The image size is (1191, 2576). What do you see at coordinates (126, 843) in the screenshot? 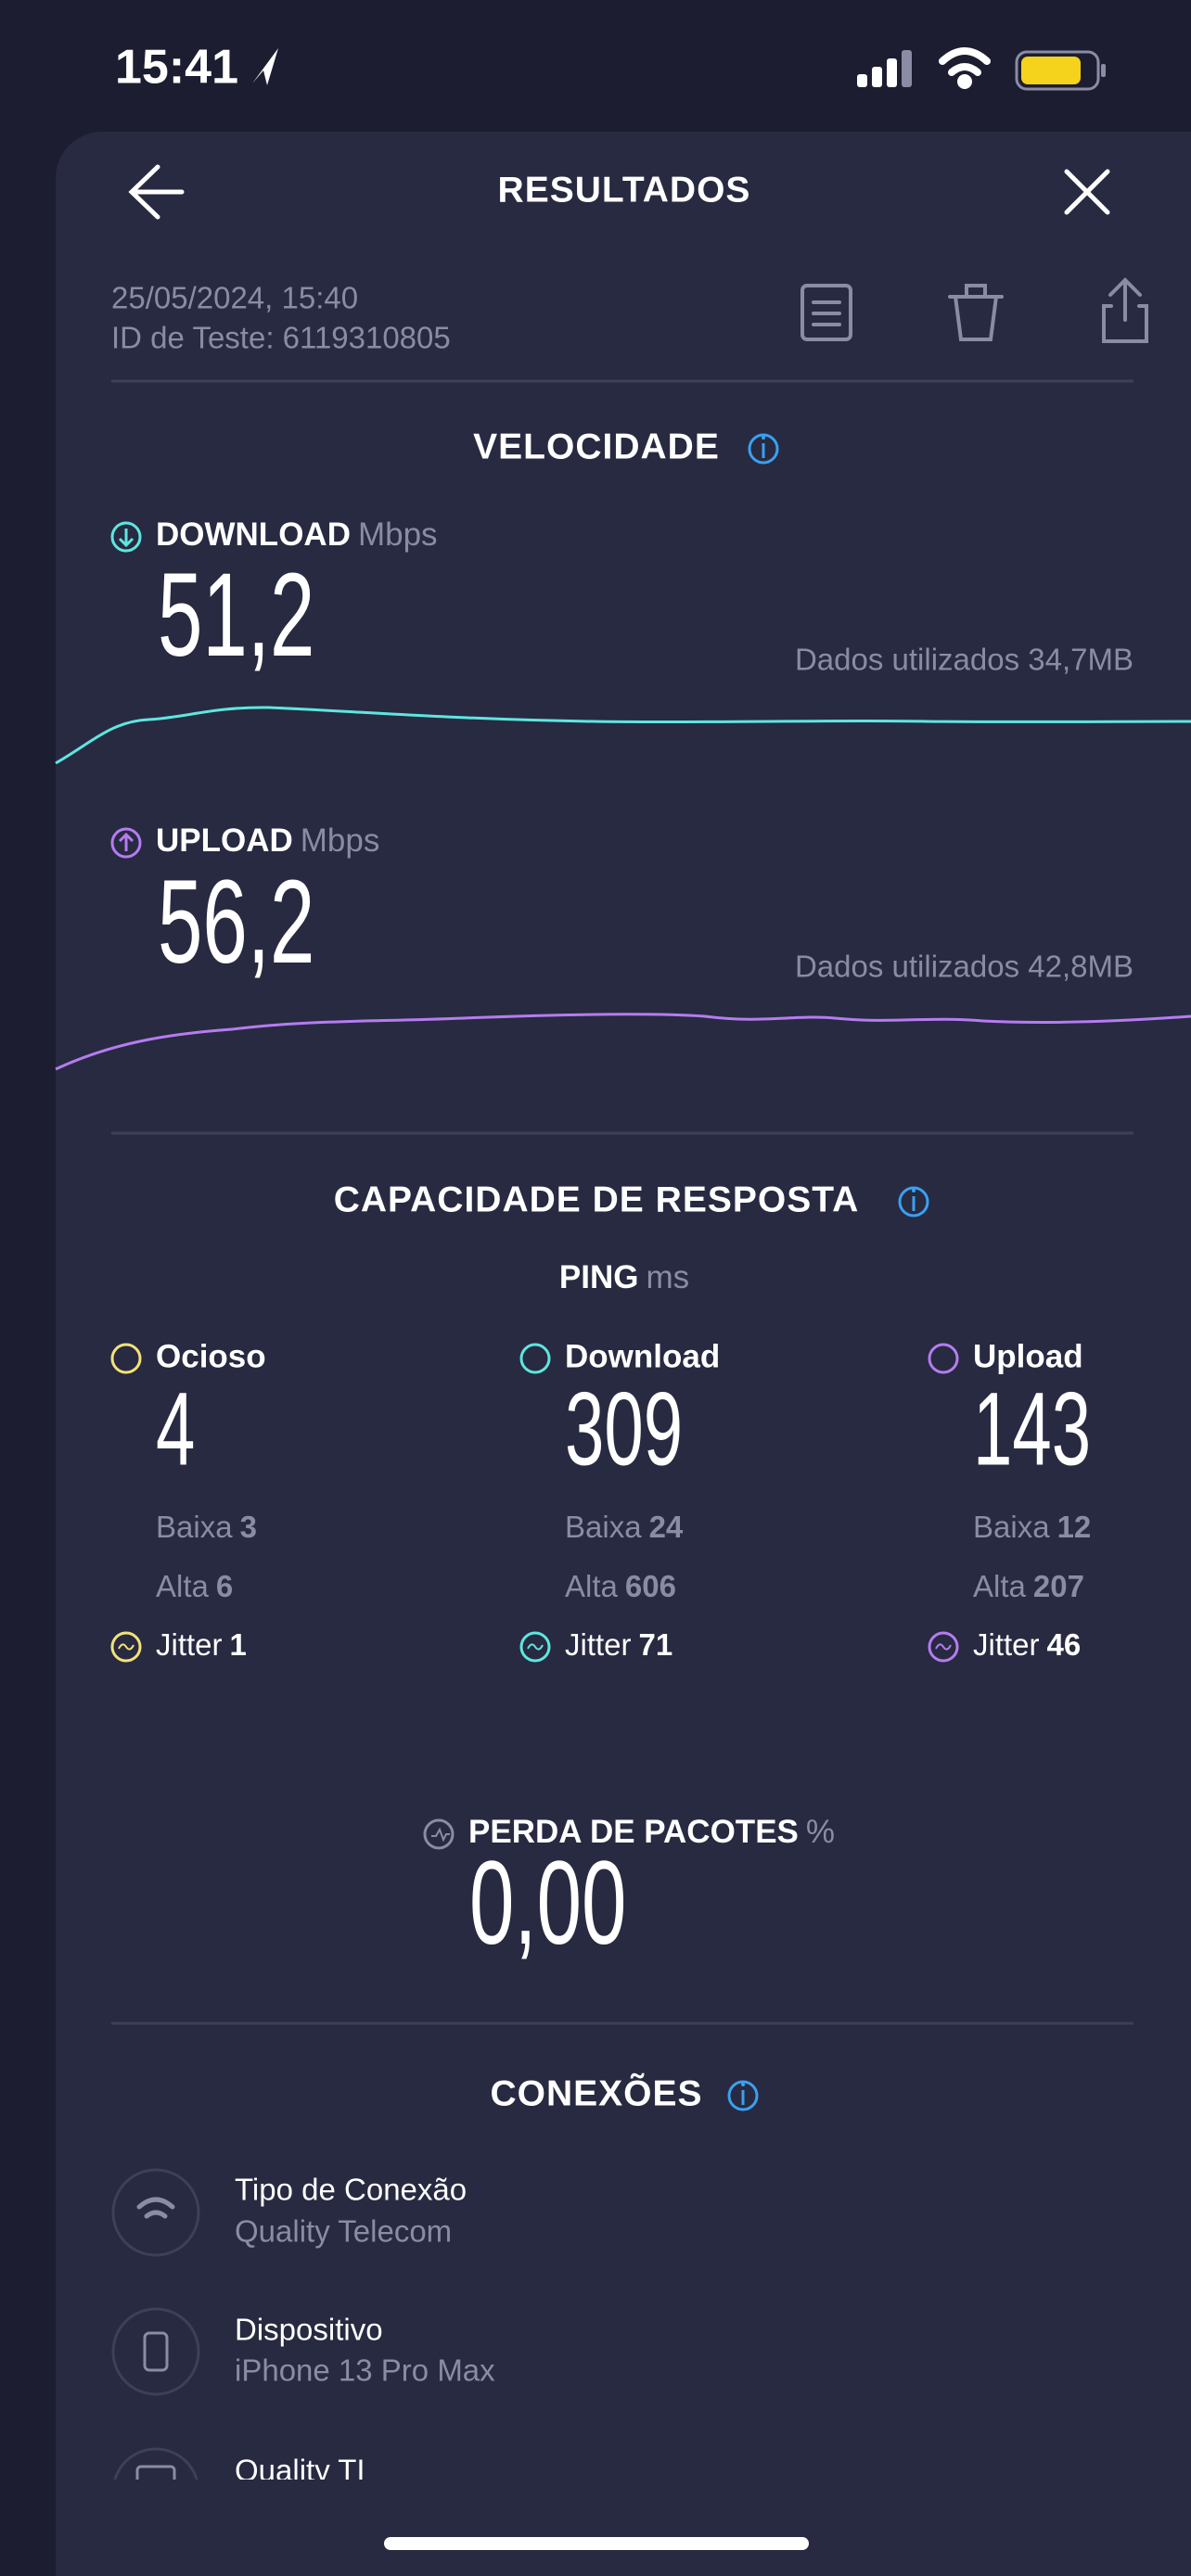
I see `upload-icon` at bounding box center [126, 843].